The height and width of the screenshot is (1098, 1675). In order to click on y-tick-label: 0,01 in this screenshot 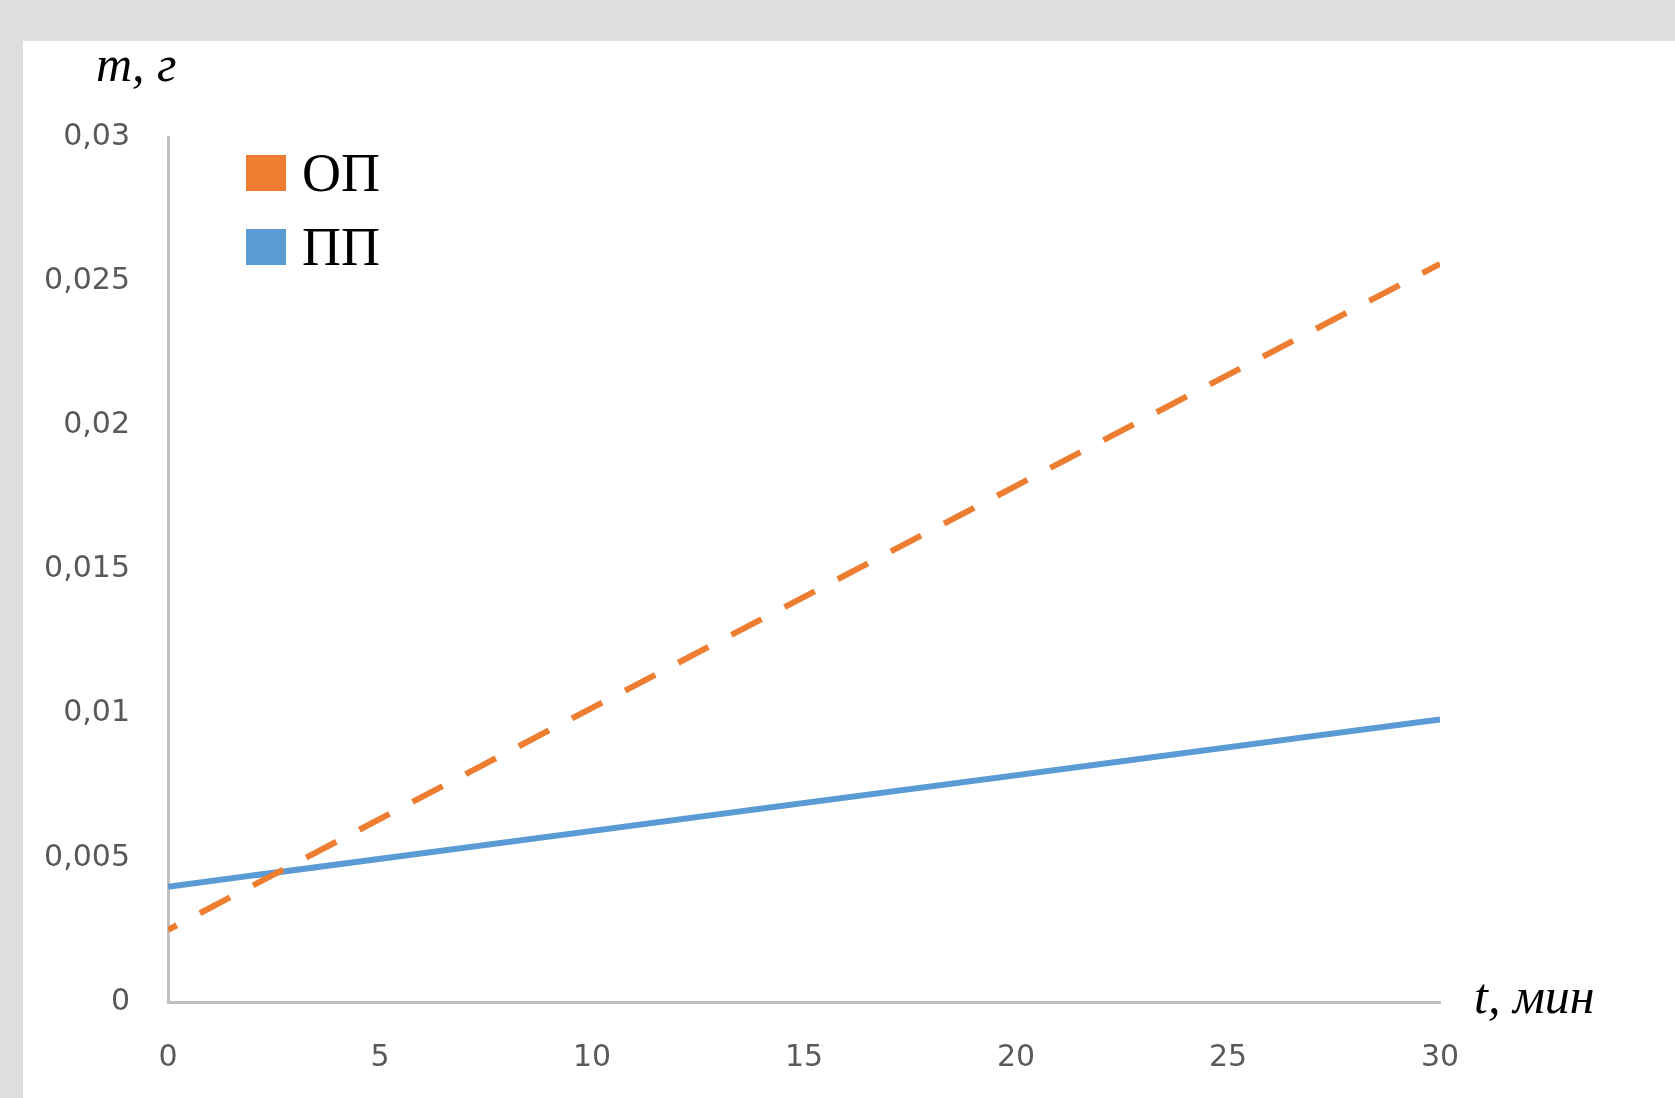, I will do `click(96, 711)`.